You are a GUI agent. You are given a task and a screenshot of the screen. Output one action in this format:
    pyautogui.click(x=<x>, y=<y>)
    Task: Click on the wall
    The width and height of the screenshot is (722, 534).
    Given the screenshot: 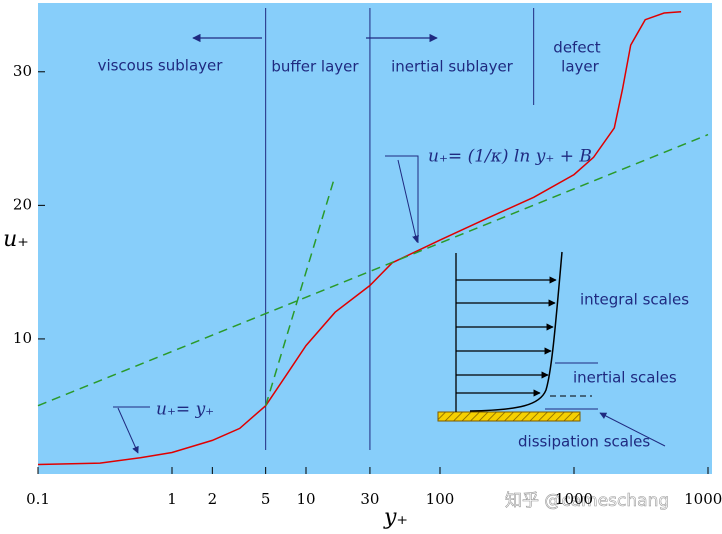 What is the action you would take?
    pyautogui.click(x=509, y=416)
    